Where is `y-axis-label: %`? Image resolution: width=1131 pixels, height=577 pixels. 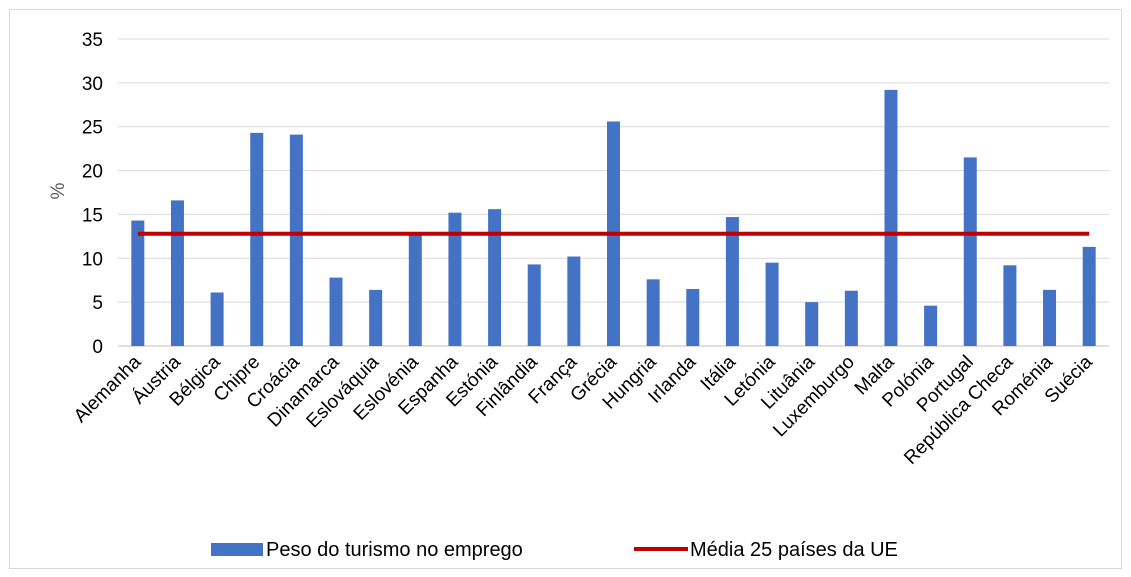
y-axis-label: % is located at coordinates (58, 190).